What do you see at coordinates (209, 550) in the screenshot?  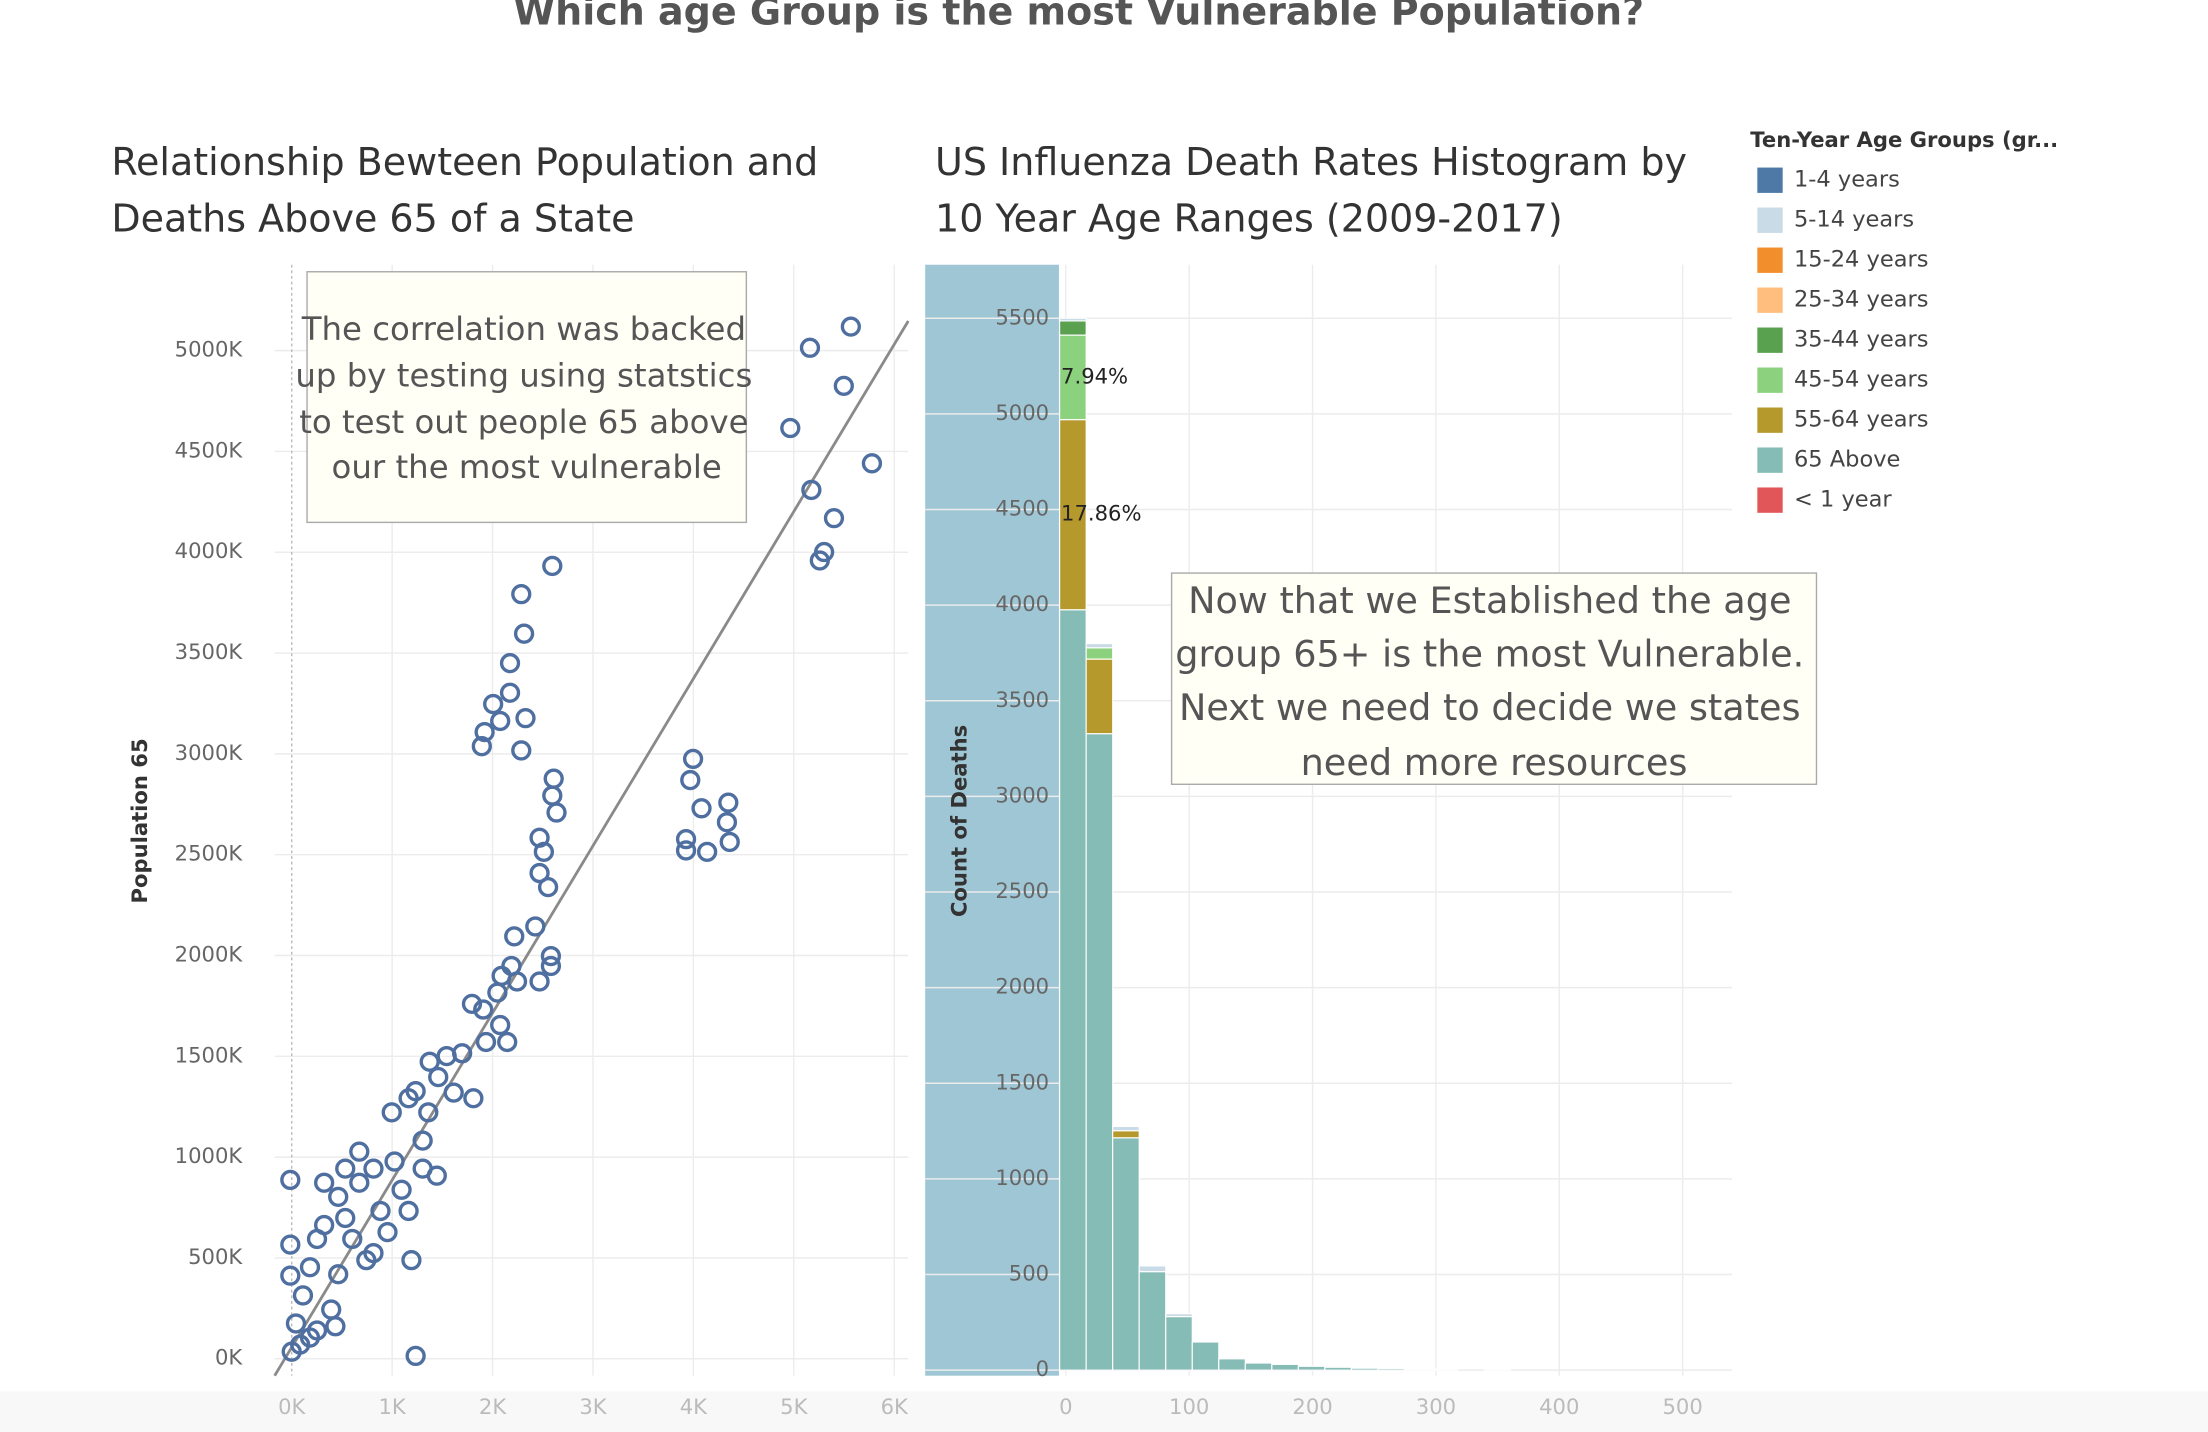 I see `y-tick-label: 4000K` at bounding box center [209, 550].